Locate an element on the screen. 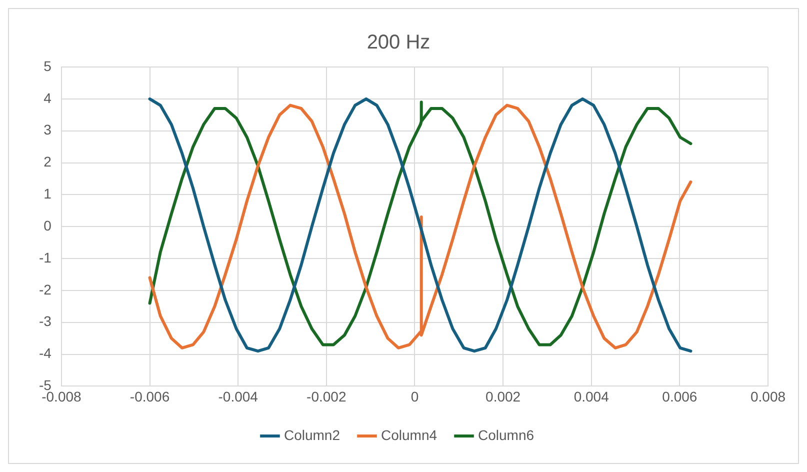 The width and height of the screenshot is (807, 472). x-tick-label: 0.004 is located at coordinates (592, 396).